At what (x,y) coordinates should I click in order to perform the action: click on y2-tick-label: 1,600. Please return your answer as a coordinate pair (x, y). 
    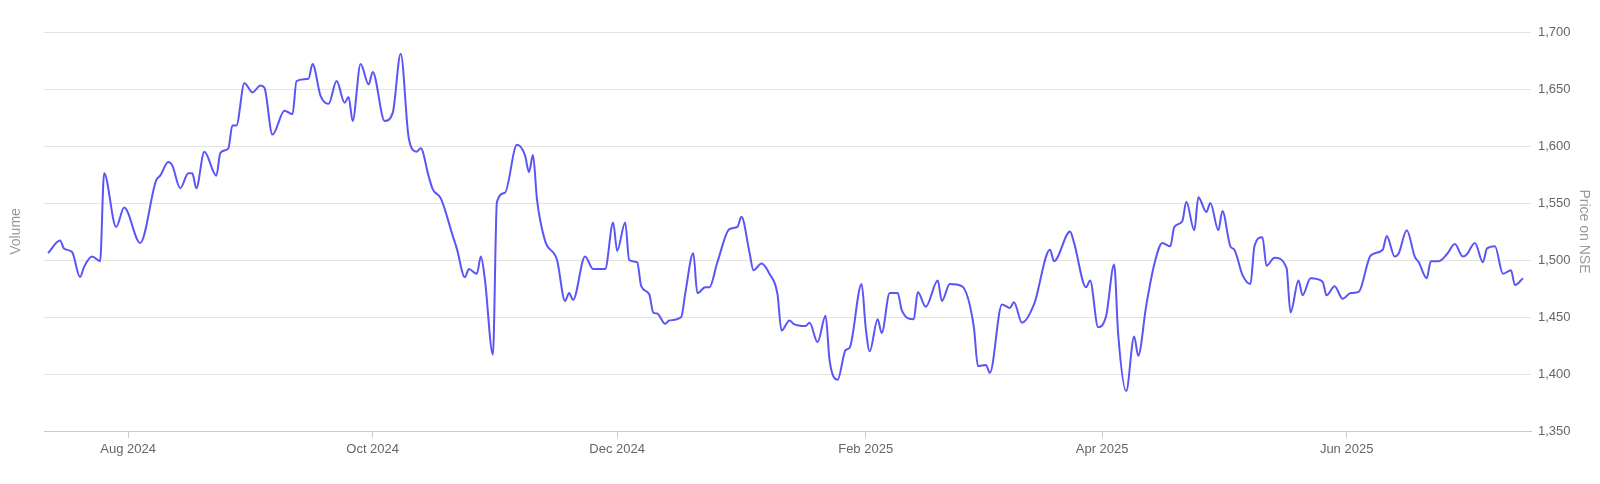
    Looking at the image, I should click on (1554, 145).